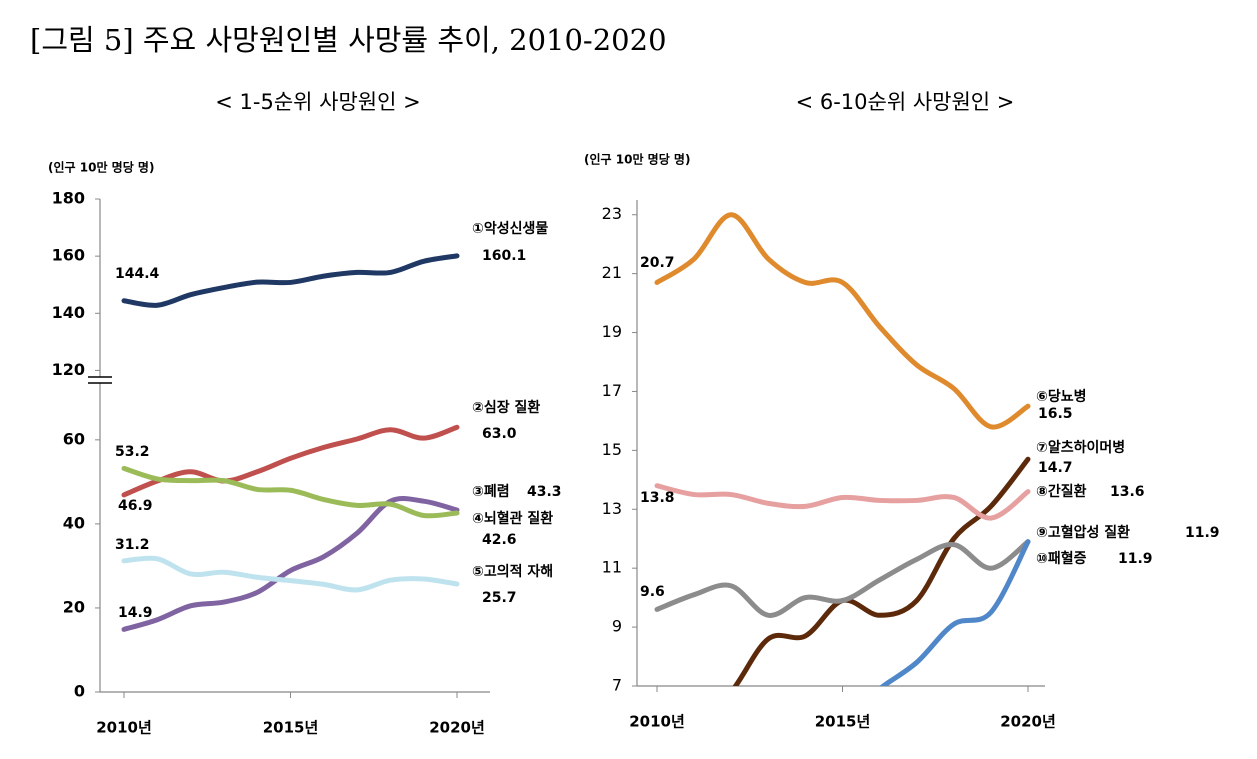 The width and height of the screenshot is (1257, 759). What do you see at coordinates (612, 508) in the screenshot?
I see `y-tick-label: 13` at bounding box center [612, 508].